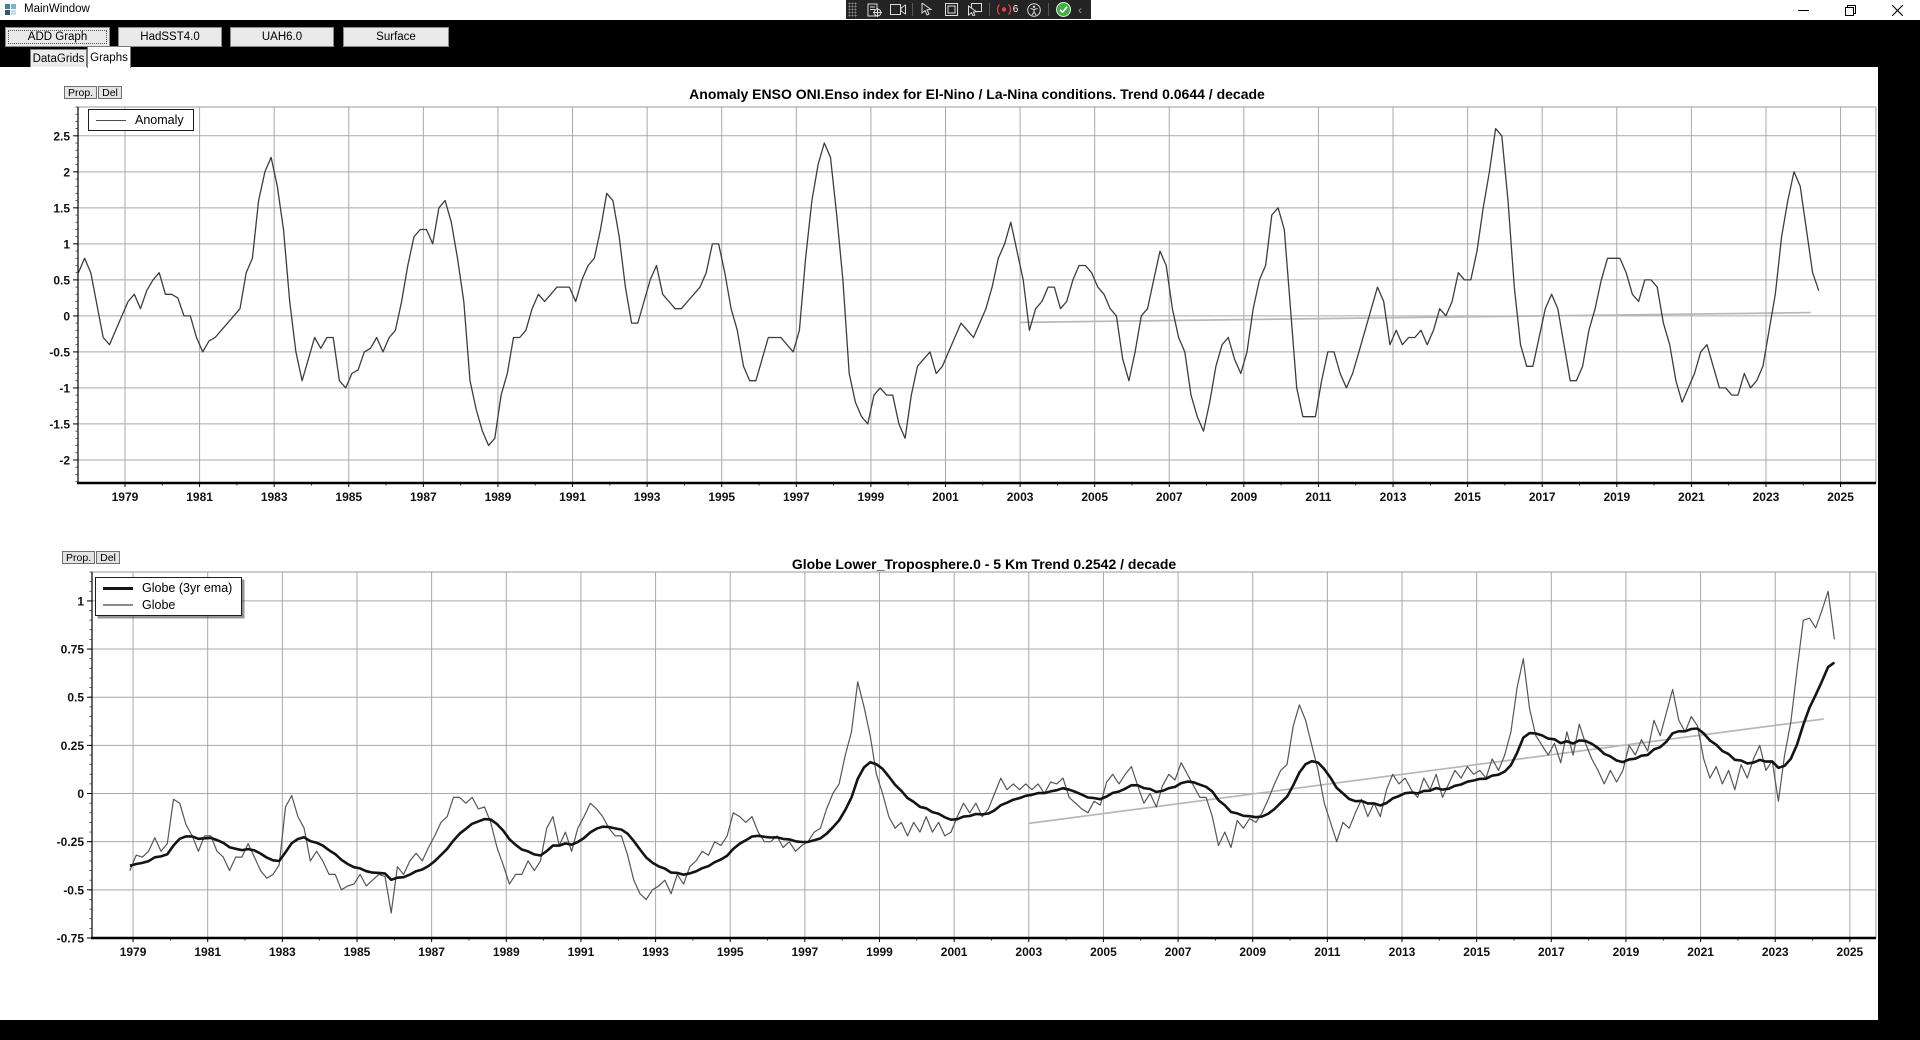 The width and height of the screenshot is (1920, 1040). What do you see at coordinates (975, 9) in the screenshot?
I see `cursor-region-icon` at bounding box center [975, 9].